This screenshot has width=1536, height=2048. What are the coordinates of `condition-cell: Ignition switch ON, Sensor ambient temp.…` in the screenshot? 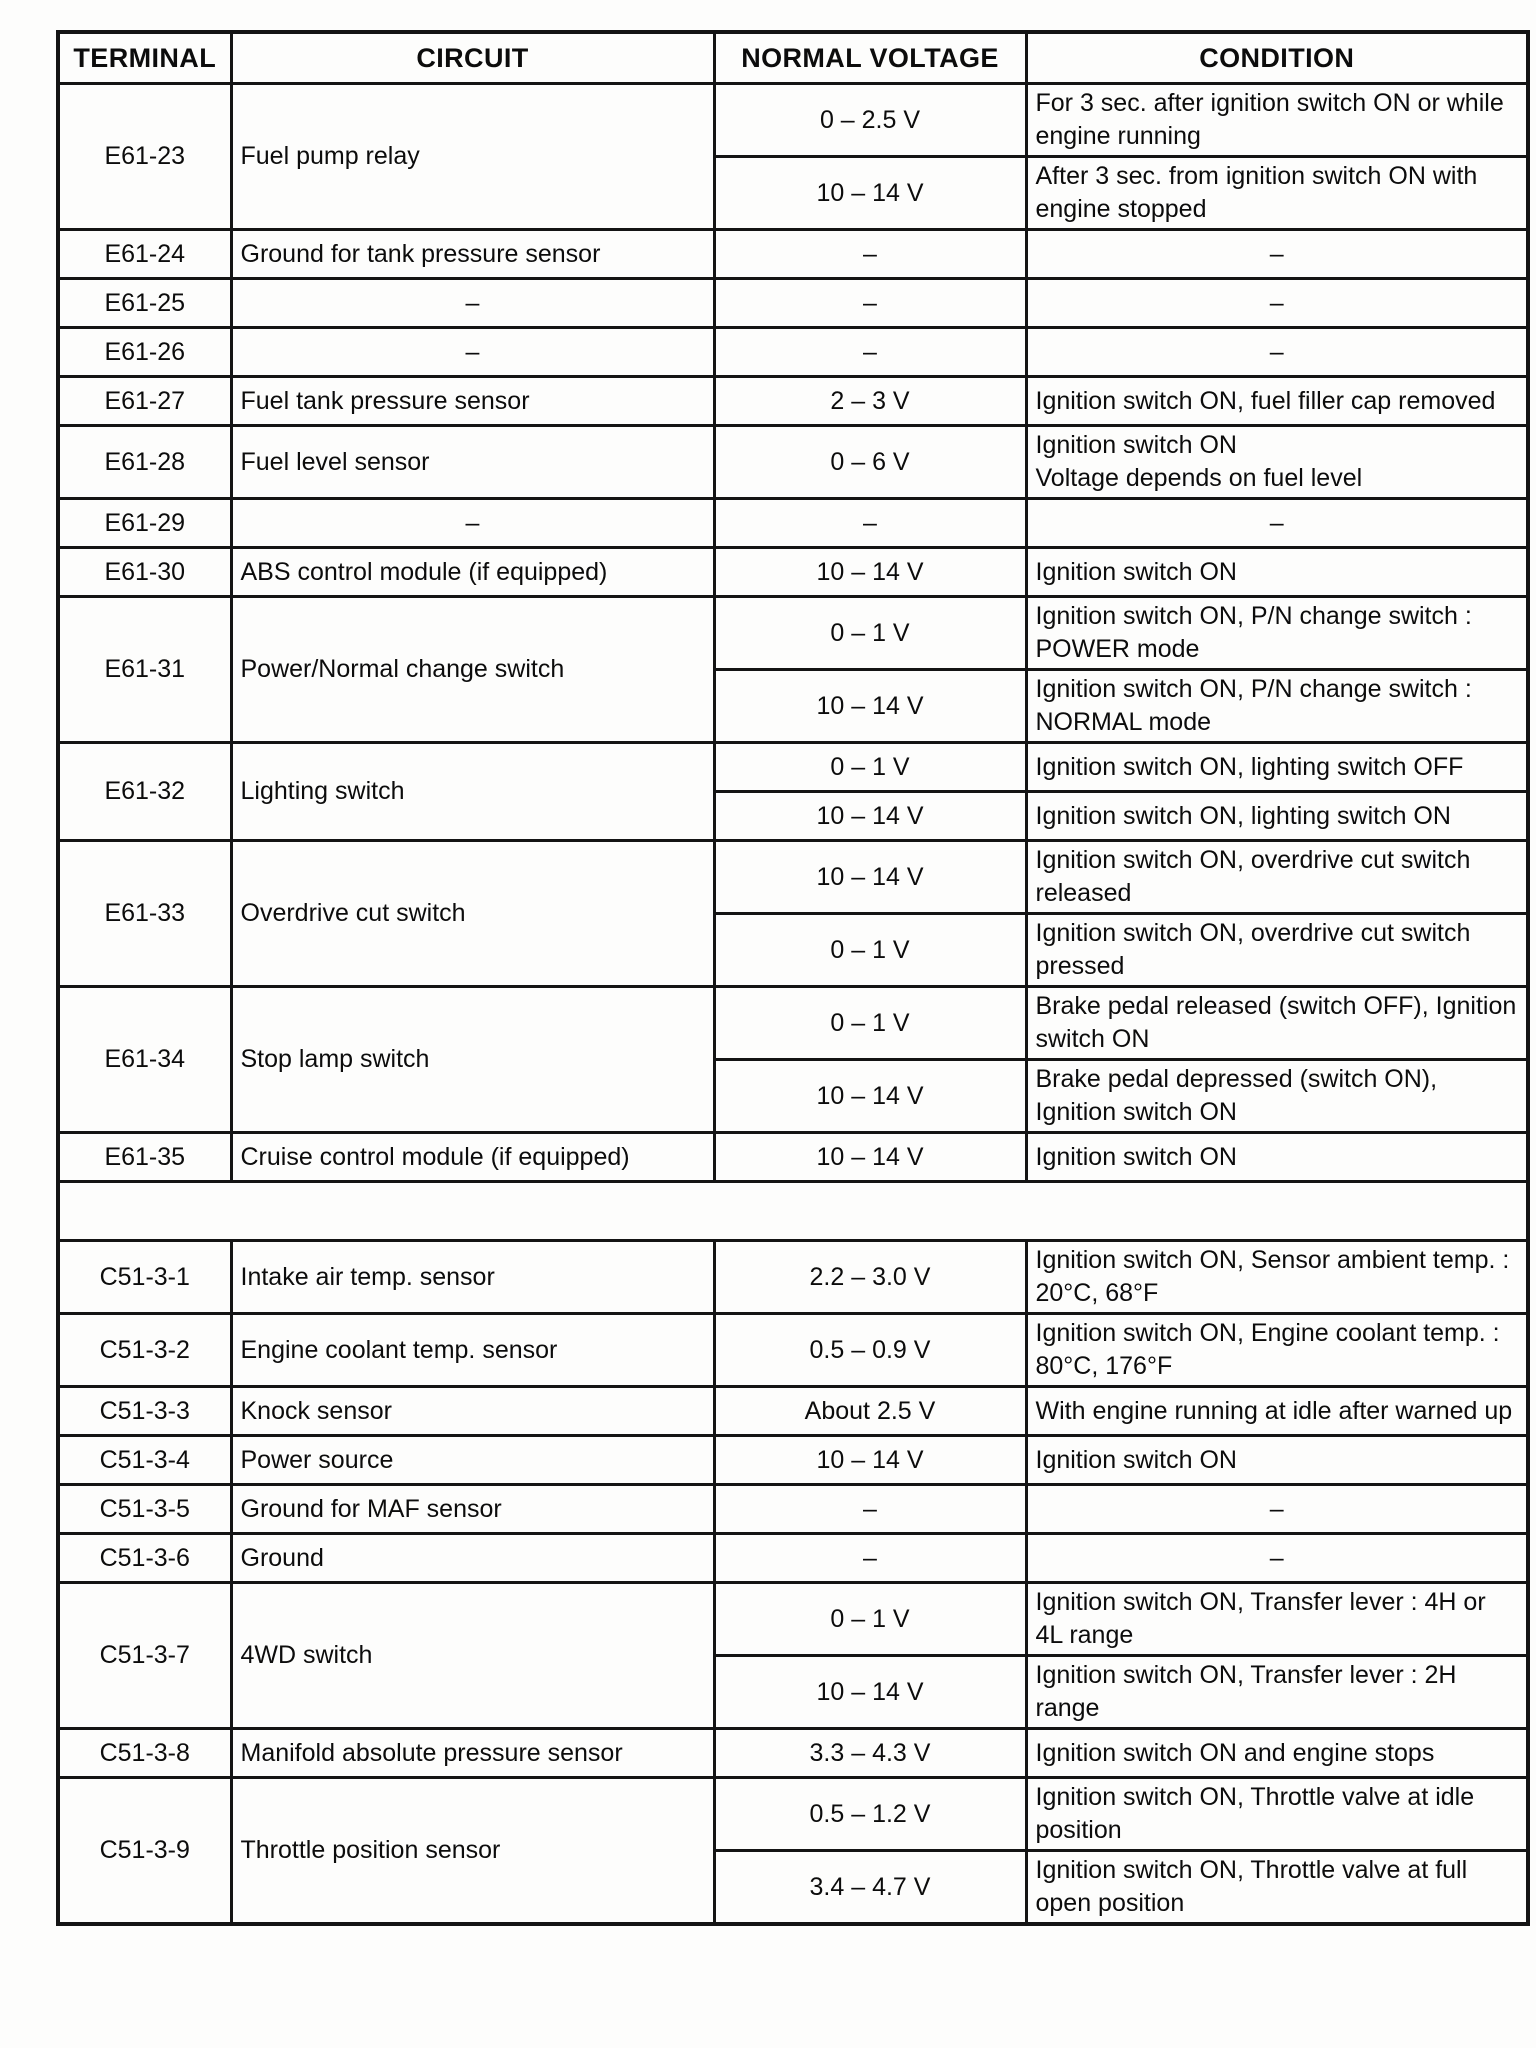 It's located at (1277, 1277).